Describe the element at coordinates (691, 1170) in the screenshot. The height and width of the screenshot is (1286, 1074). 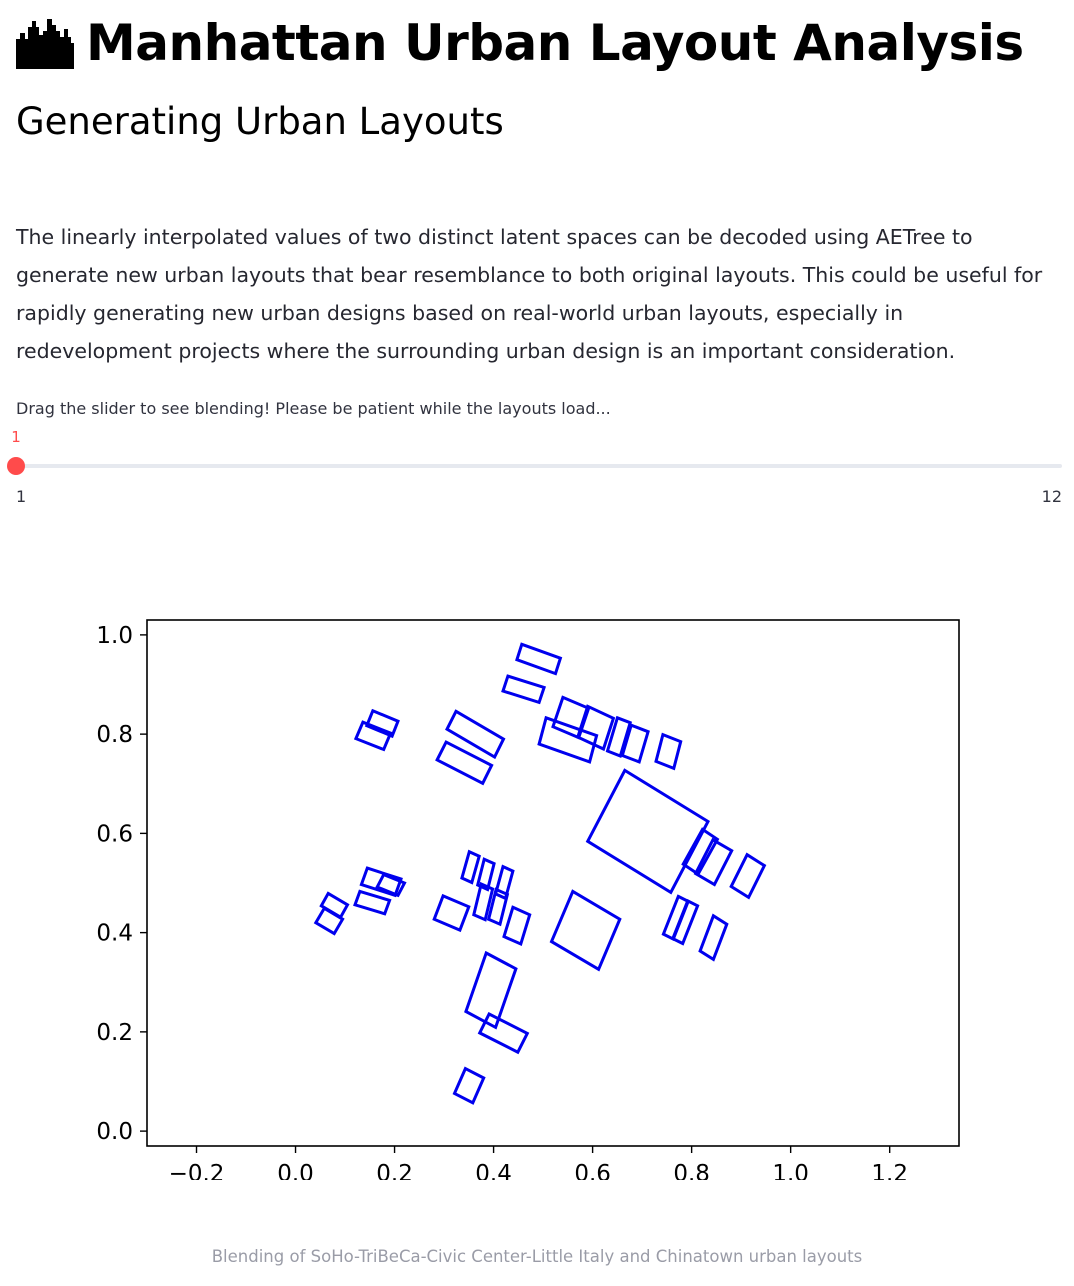
I see `x-tick-label: 0.8` at that location.